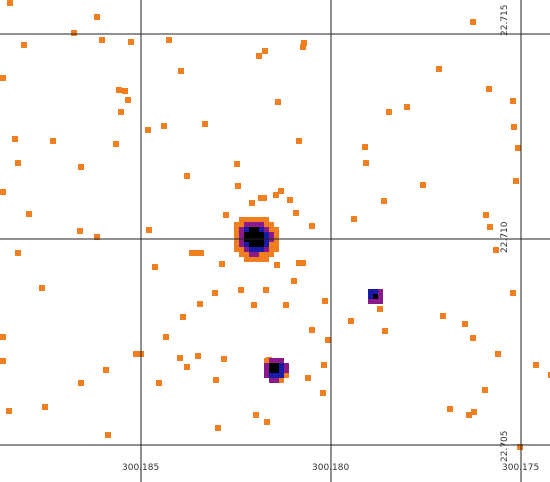 The height and width of the screenshot is (482, 550). Describe the element at coordinates (330, 468) in the screenshot. I see `ra-tick-label-300-180: 300.180` at that location.